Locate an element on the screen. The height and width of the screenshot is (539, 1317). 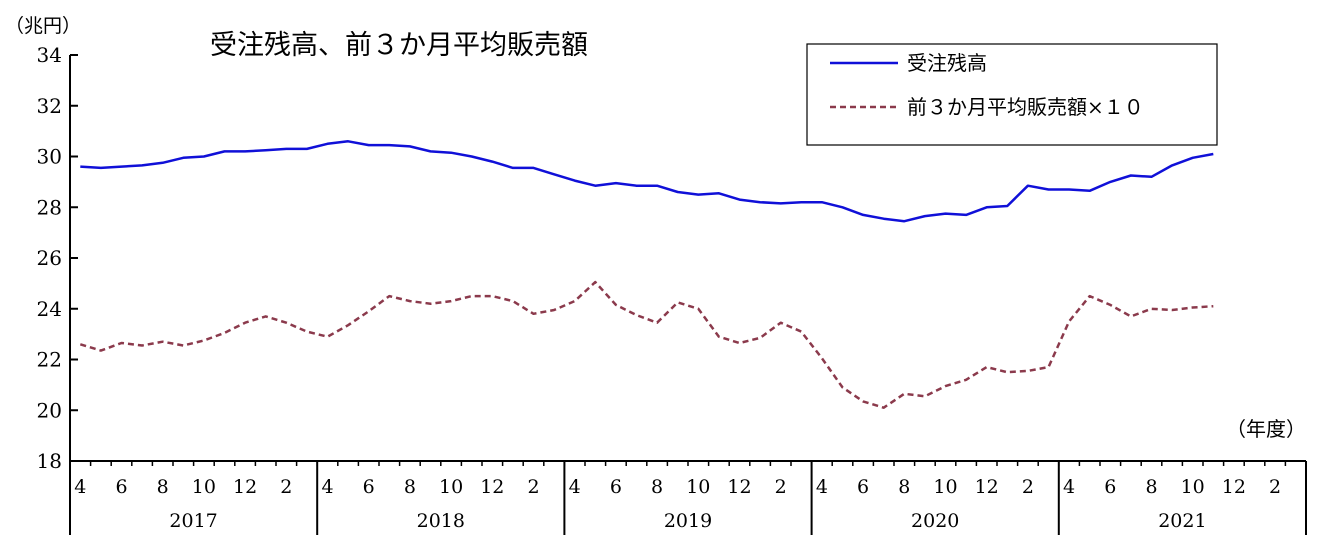
y-tick-label: 24 is located at coordinates (49, 309).